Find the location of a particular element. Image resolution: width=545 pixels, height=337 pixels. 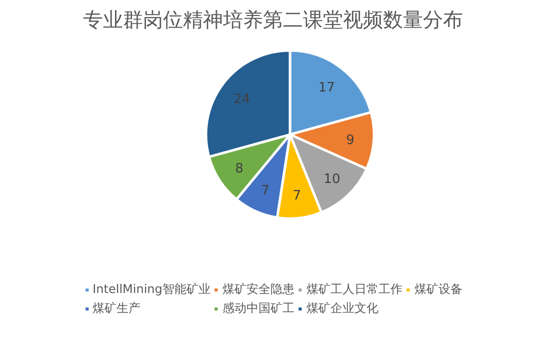

legend-label: 煤矿生产 is located at coordinates (116, 308).